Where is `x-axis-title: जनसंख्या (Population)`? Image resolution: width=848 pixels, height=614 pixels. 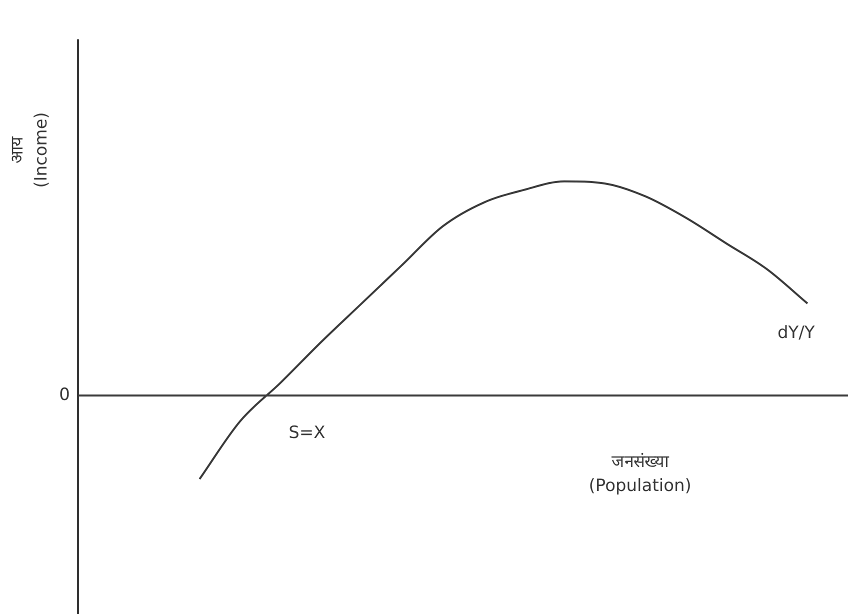 x-axis-title: जनसंख्या (Population) is located at coordinates (640, 474).